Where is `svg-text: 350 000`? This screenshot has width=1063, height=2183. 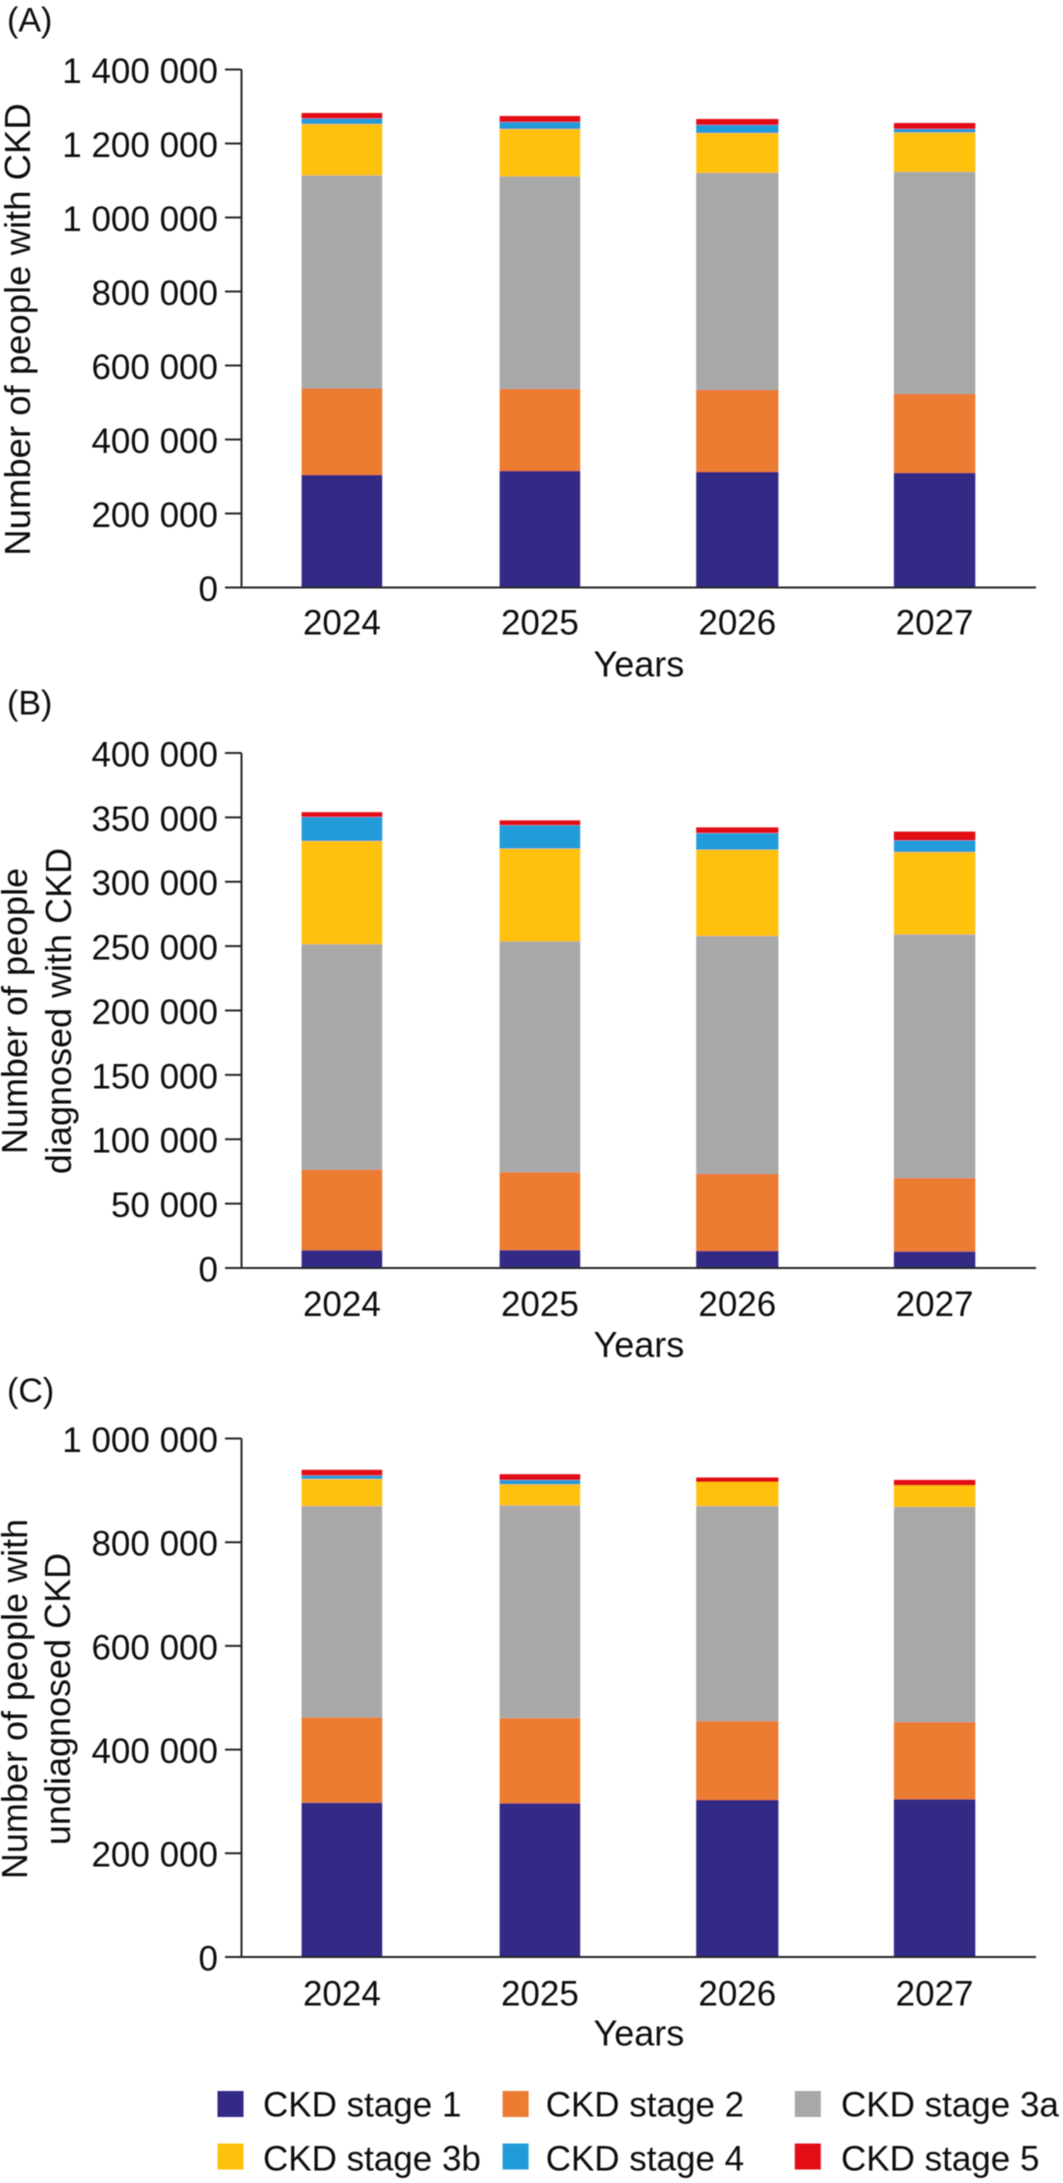 svg-text: 350 000 is located at coordinates (154, 819).